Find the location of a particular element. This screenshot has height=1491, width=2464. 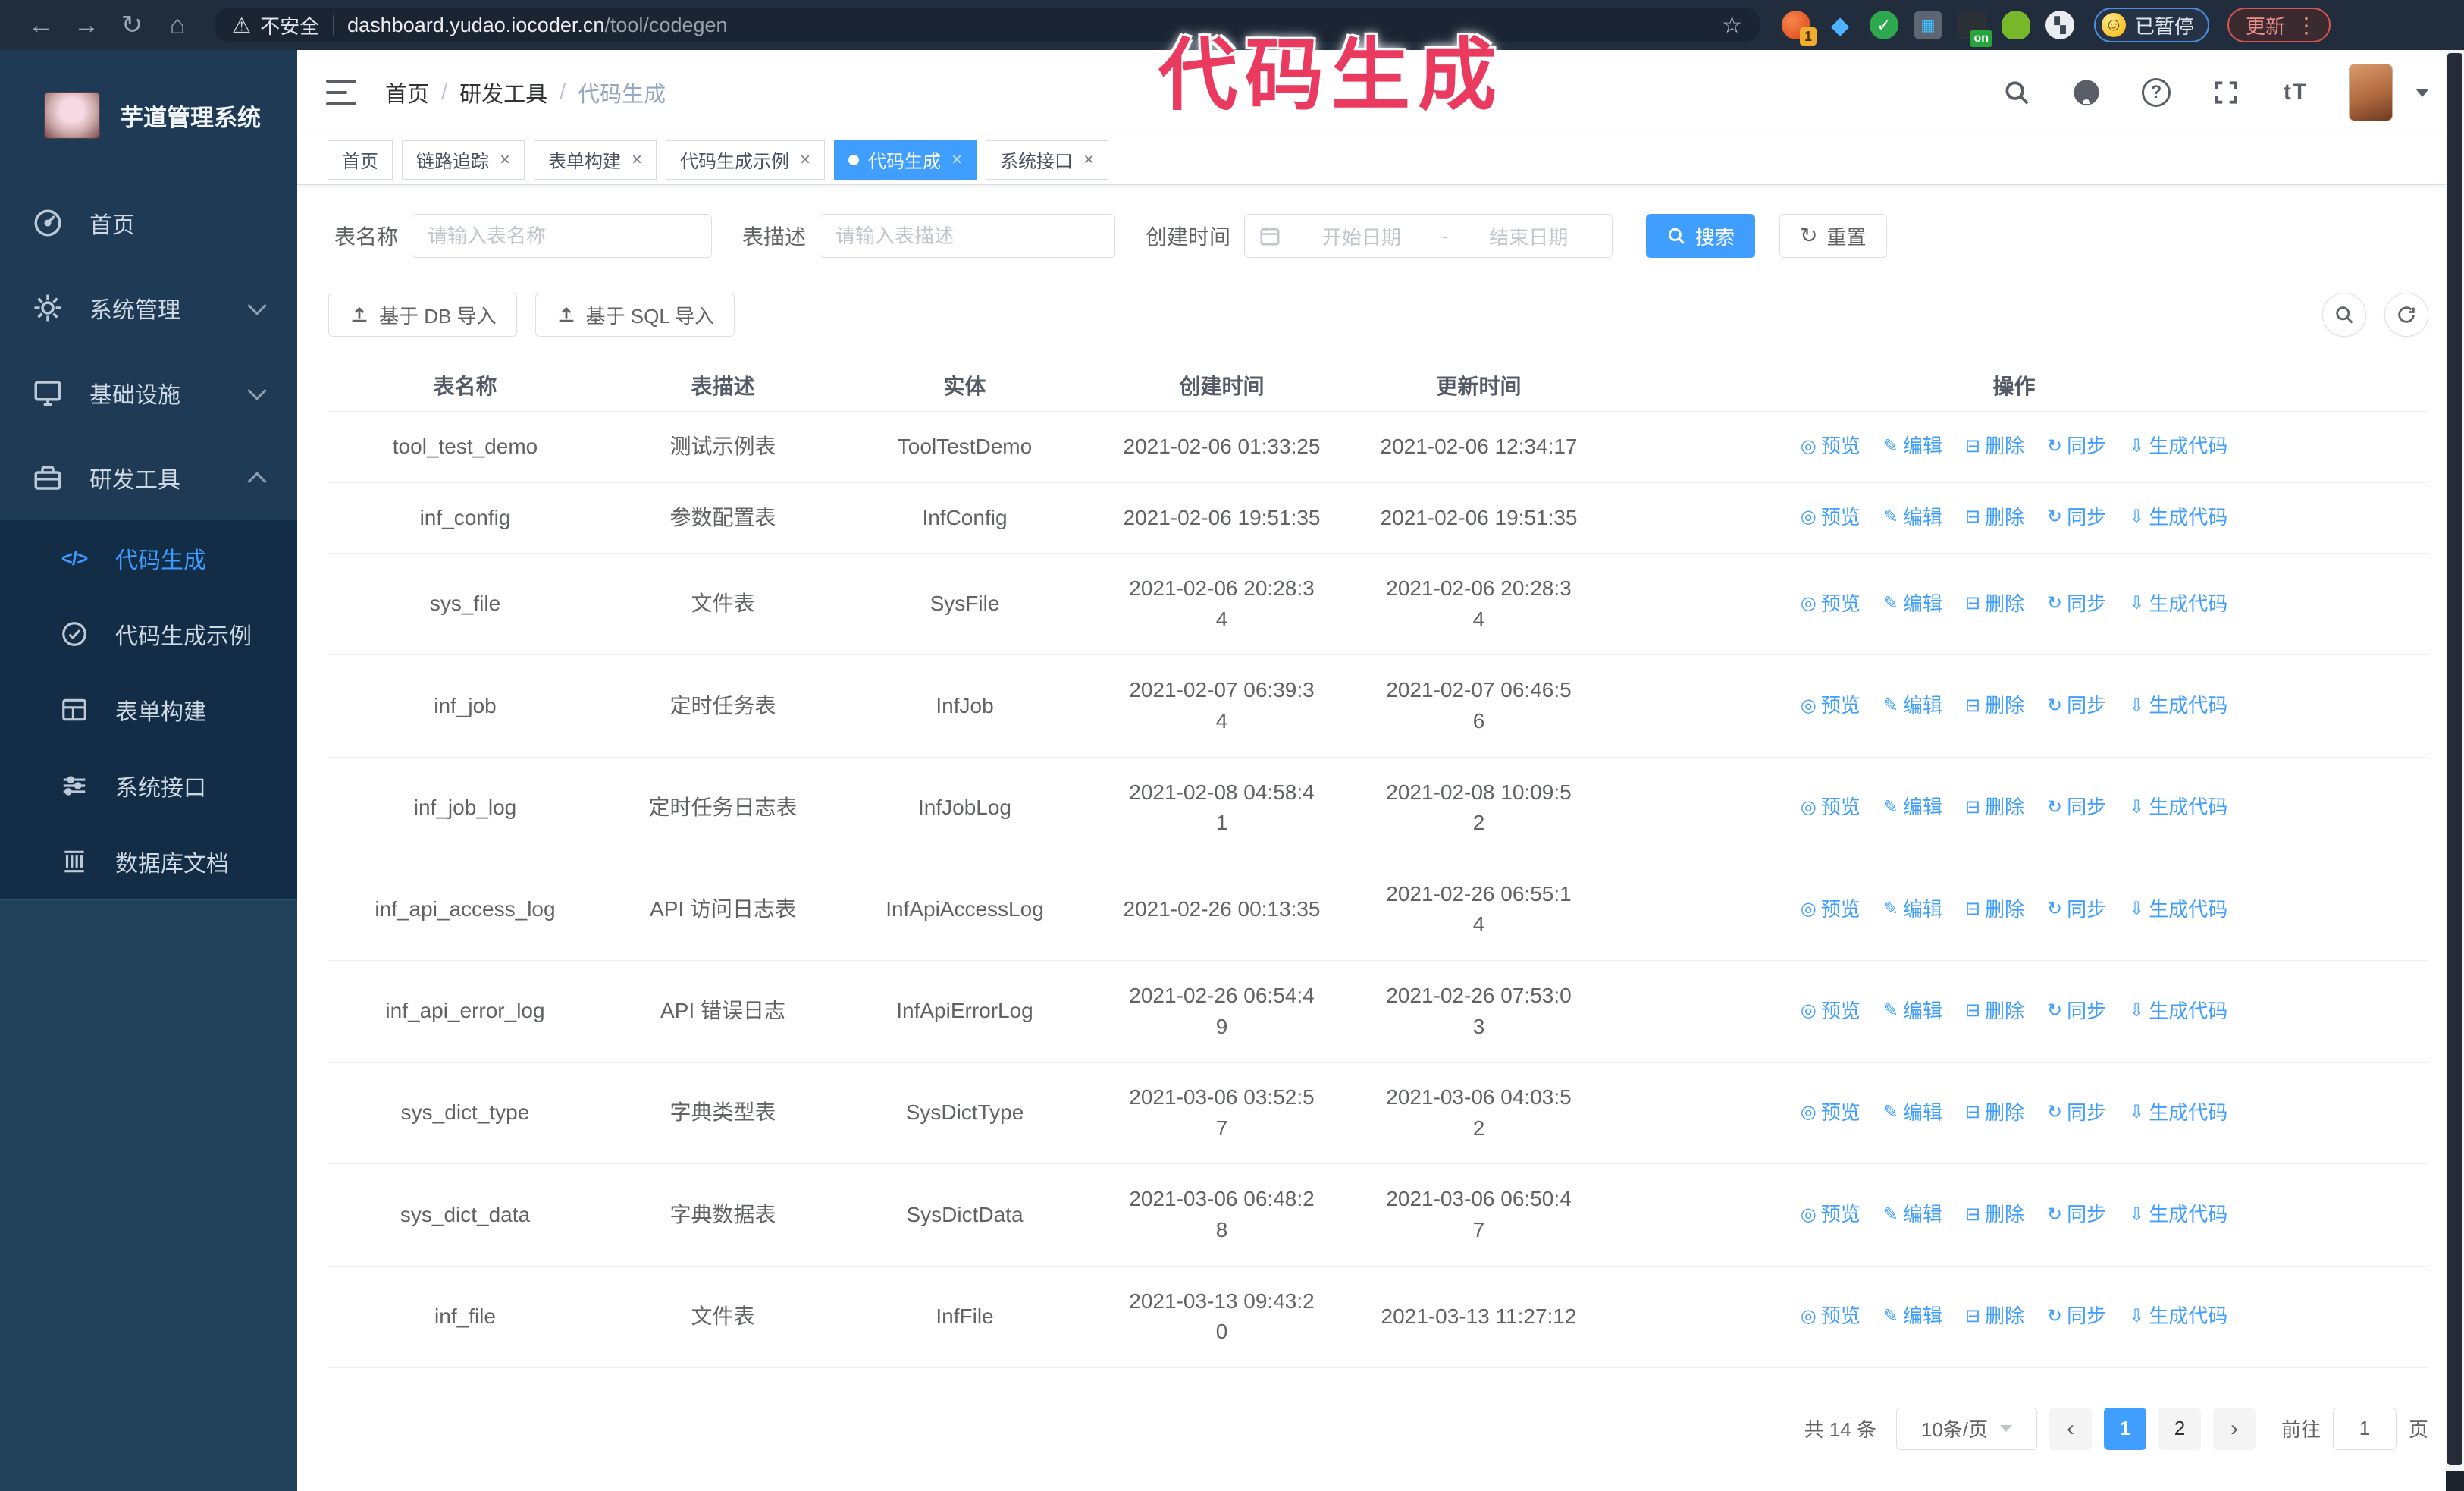

scrollbar-thumb is located at coordinates (2454, 759).